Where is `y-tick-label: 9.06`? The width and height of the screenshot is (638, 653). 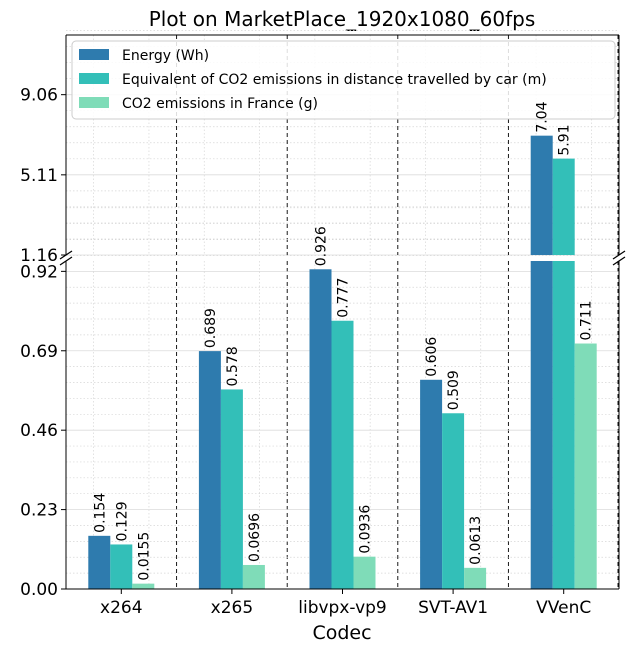
y-tick-label: 9.06 is located at coordinates (39, 96).